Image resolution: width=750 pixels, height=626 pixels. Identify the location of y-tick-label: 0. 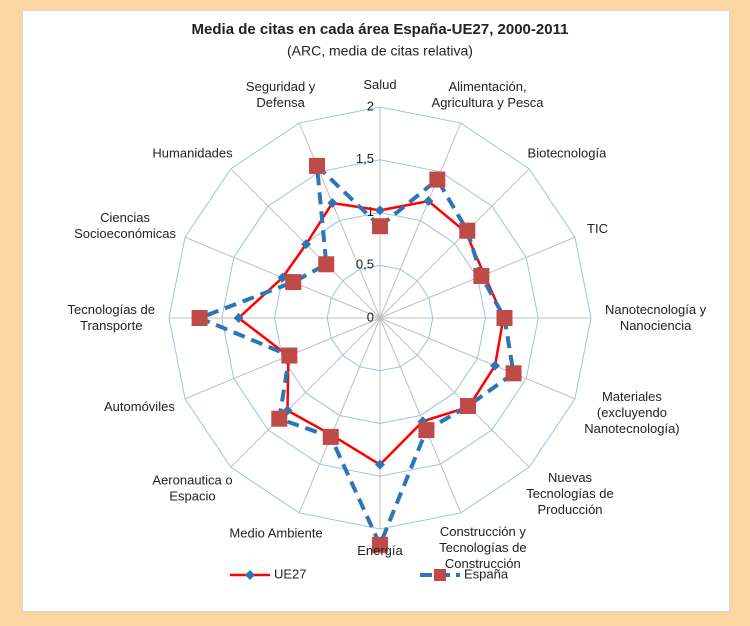
(370, 316).